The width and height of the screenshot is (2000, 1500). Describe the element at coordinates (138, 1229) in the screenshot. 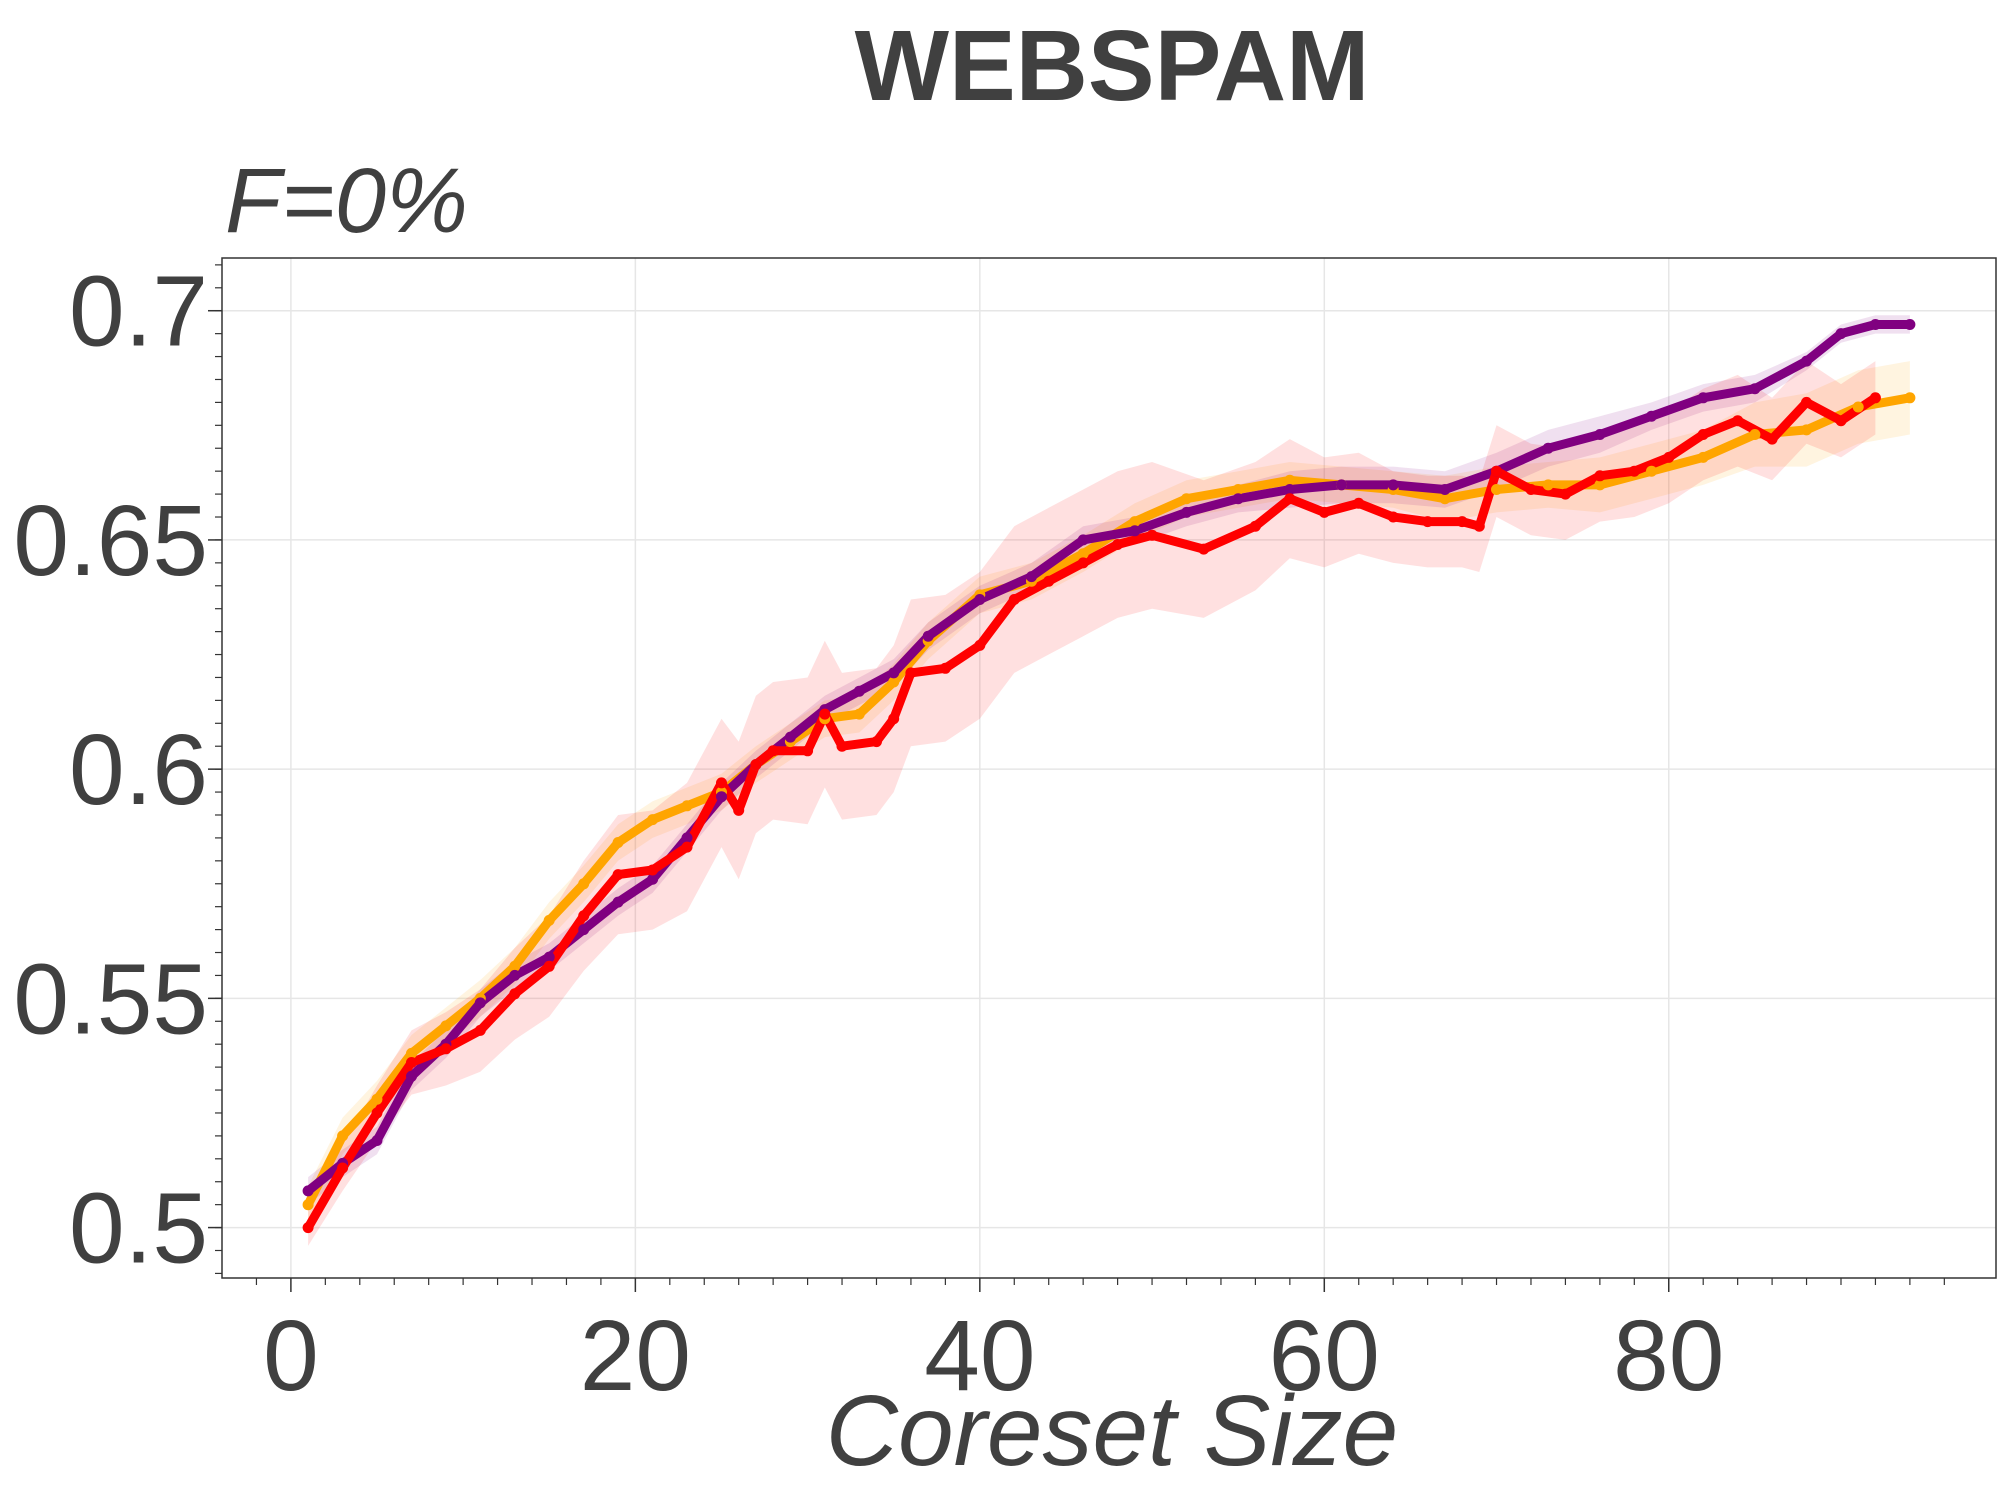

I see `y-tick-label: 0.5` at that location.